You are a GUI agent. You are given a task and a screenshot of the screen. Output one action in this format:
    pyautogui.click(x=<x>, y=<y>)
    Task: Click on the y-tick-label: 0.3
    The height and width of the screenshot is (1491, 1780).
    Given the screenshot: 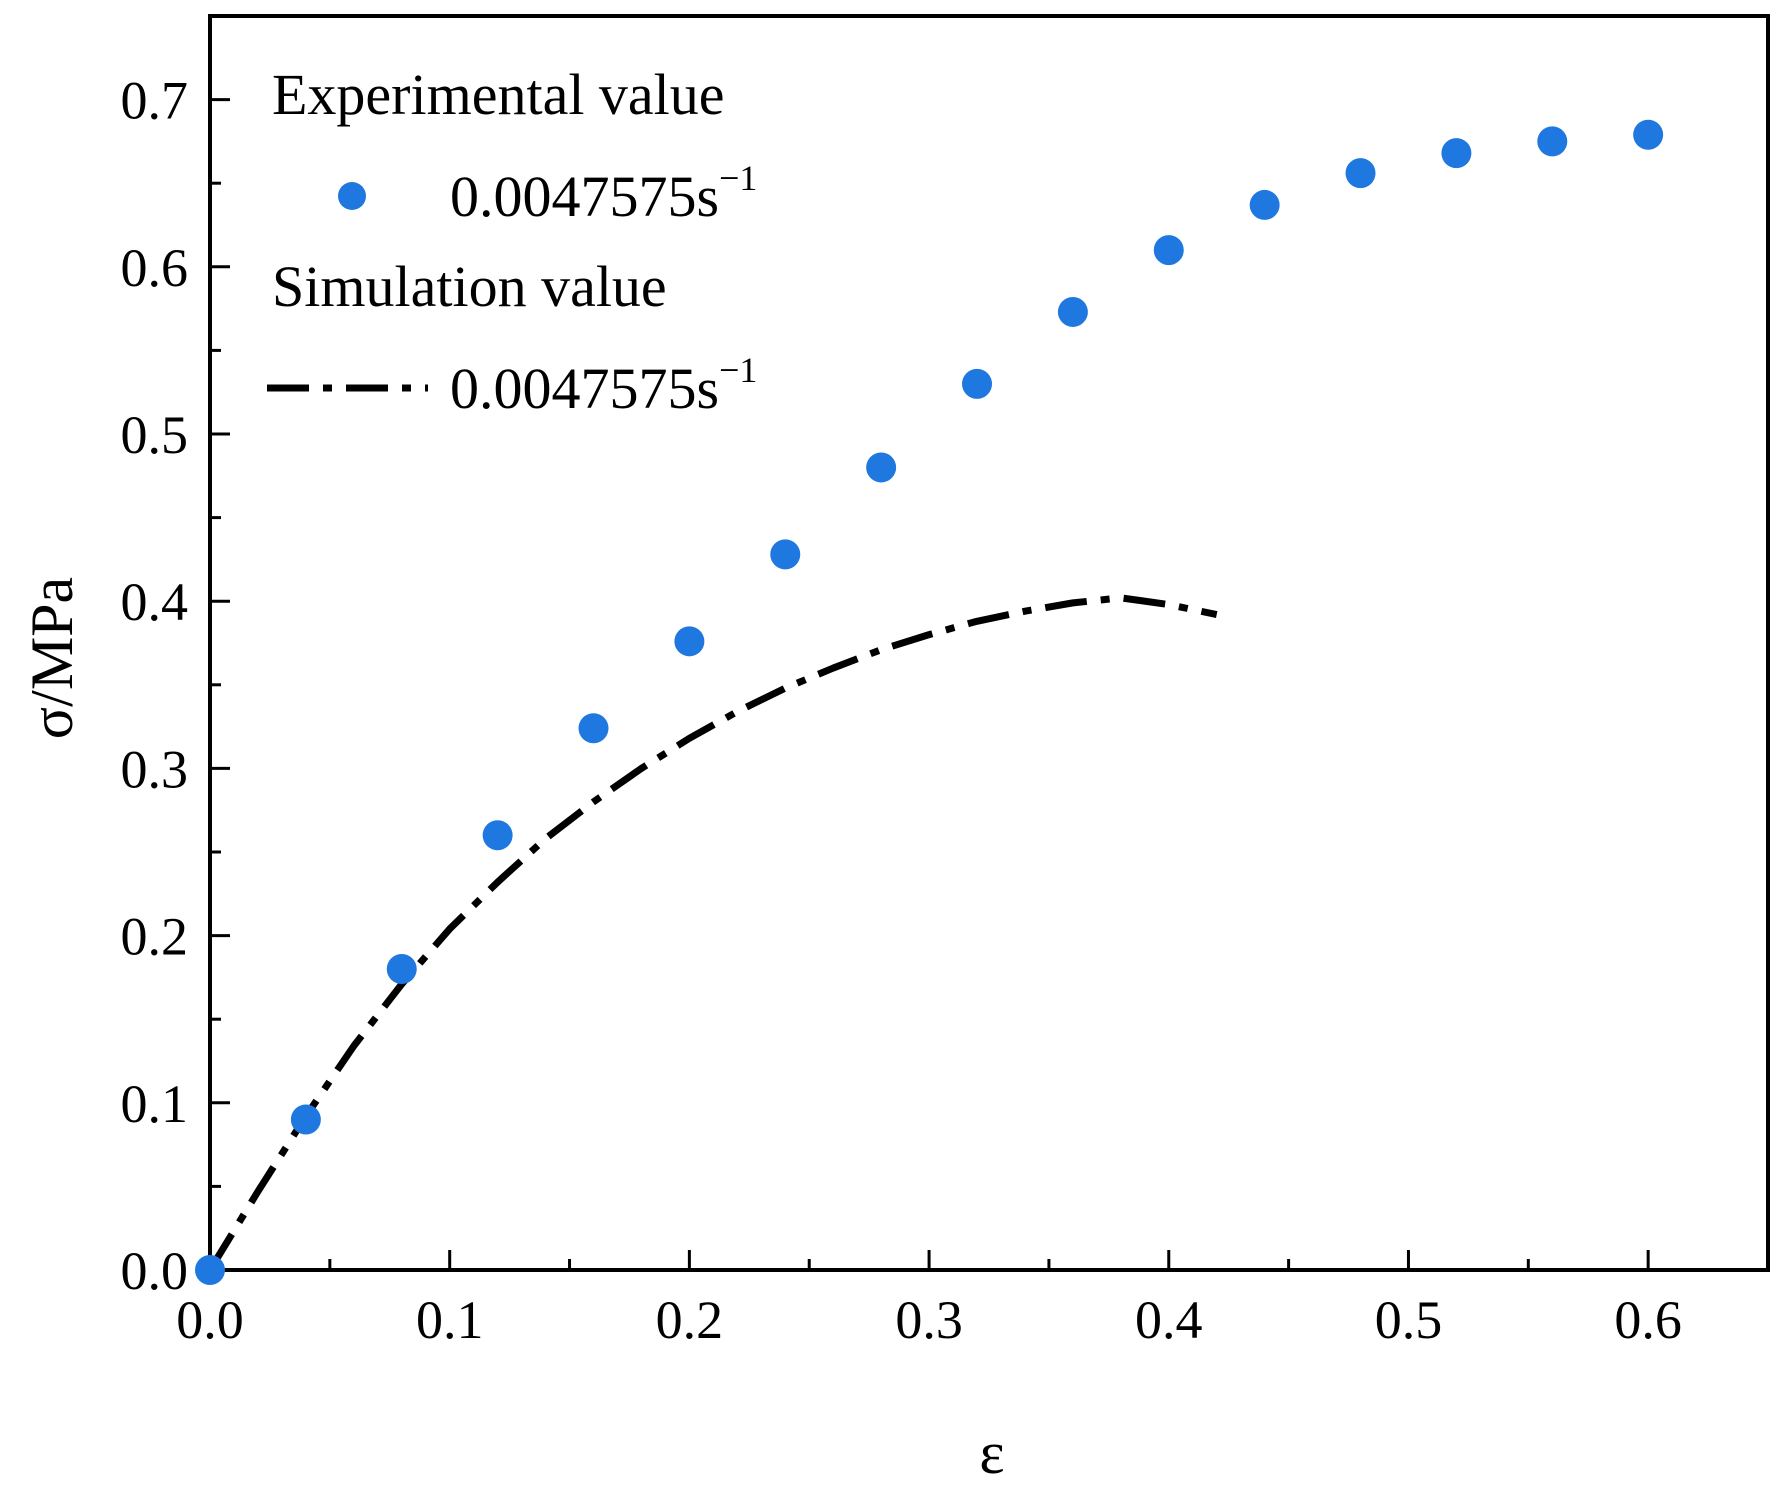 What is the action you would take?
    pyautogui.click(x=155, y=769)
    